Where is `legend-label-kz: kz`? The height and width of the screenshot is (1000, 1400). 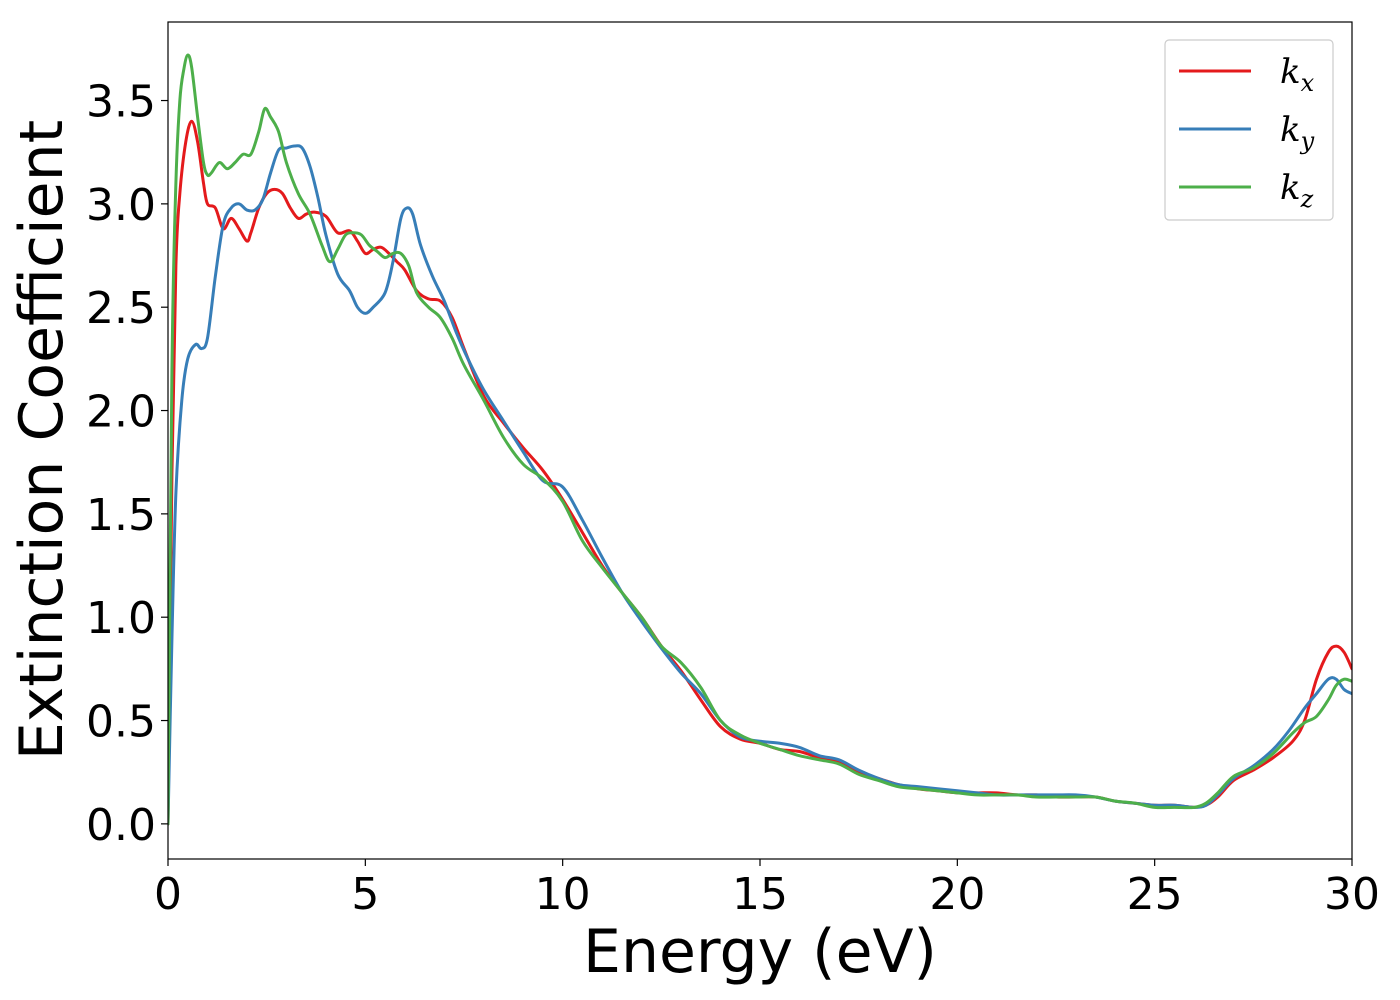 legend-label-kz: kz is located at coordinates (1297, 190).